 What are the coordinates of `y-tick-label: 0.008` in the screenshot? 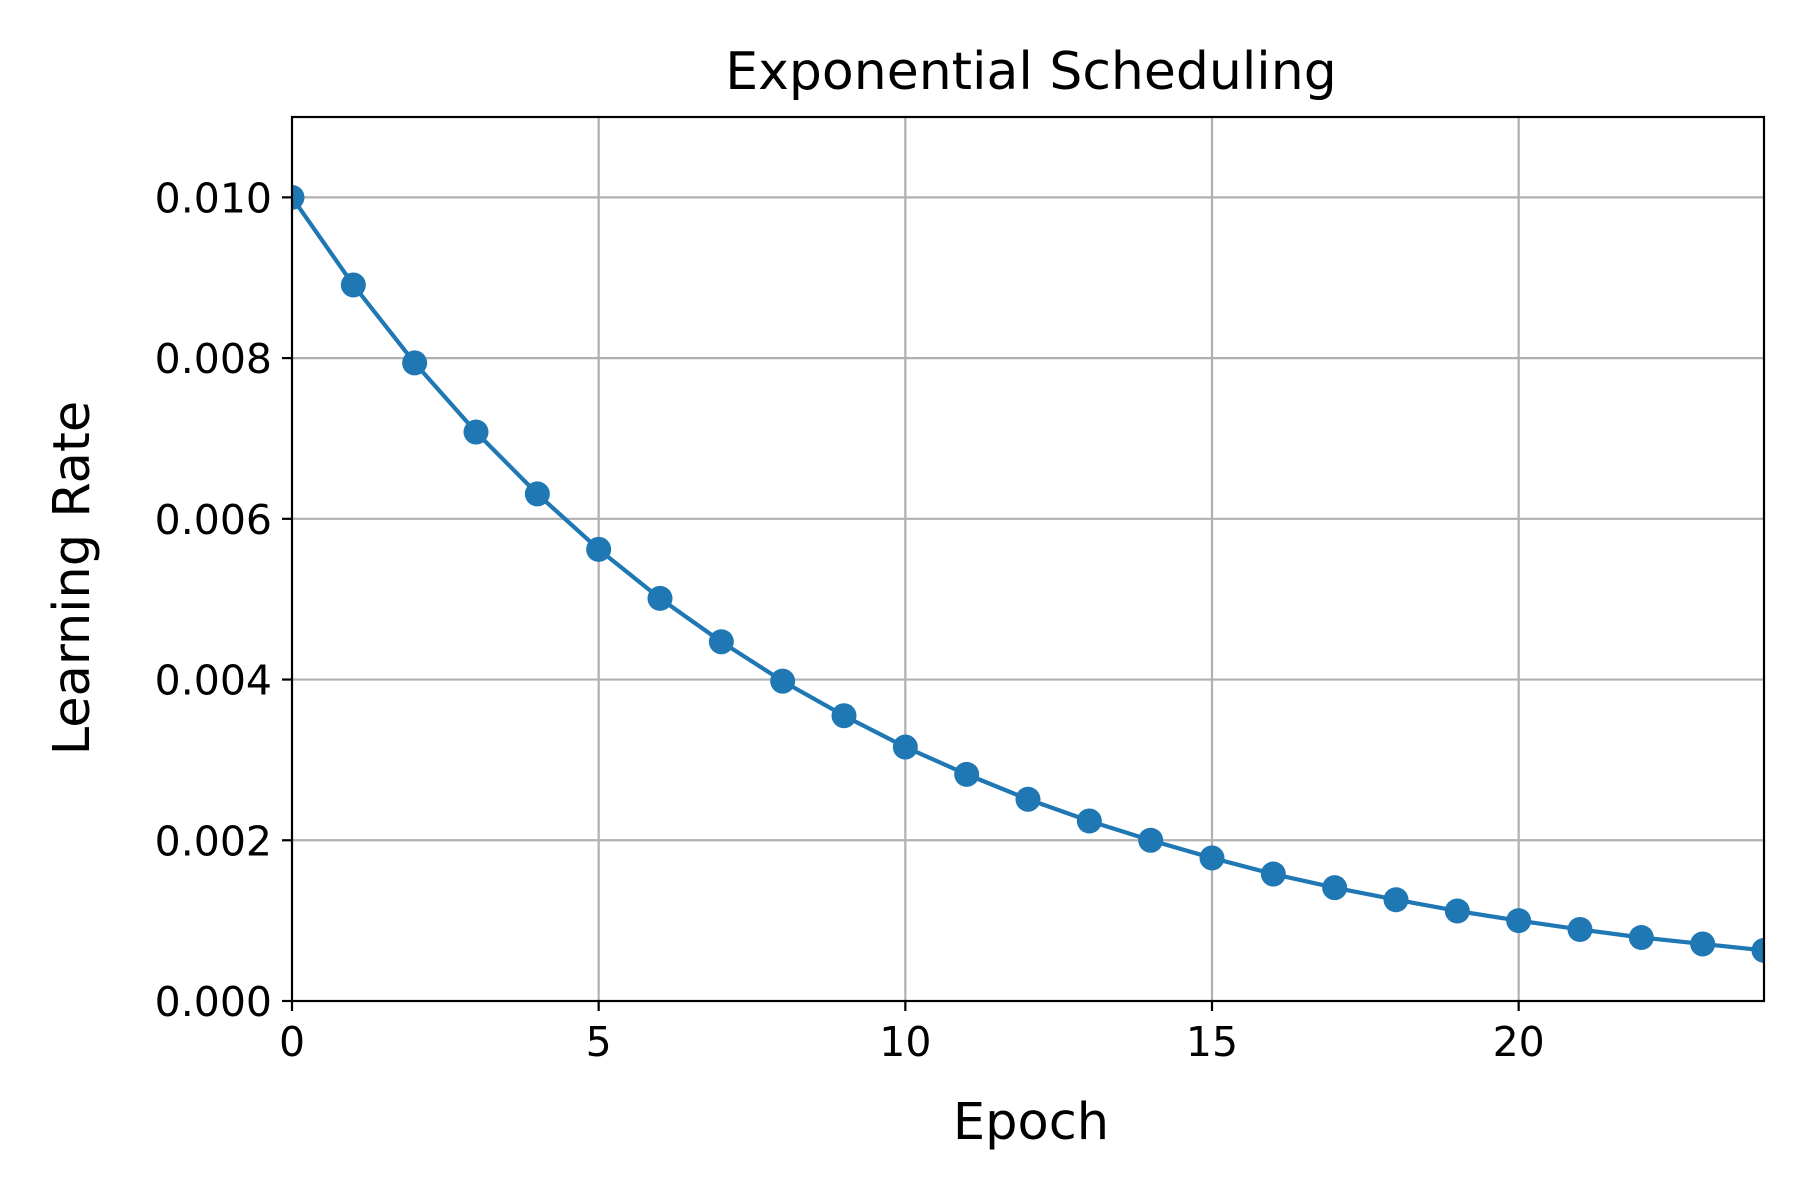 It's located at (213, 359).